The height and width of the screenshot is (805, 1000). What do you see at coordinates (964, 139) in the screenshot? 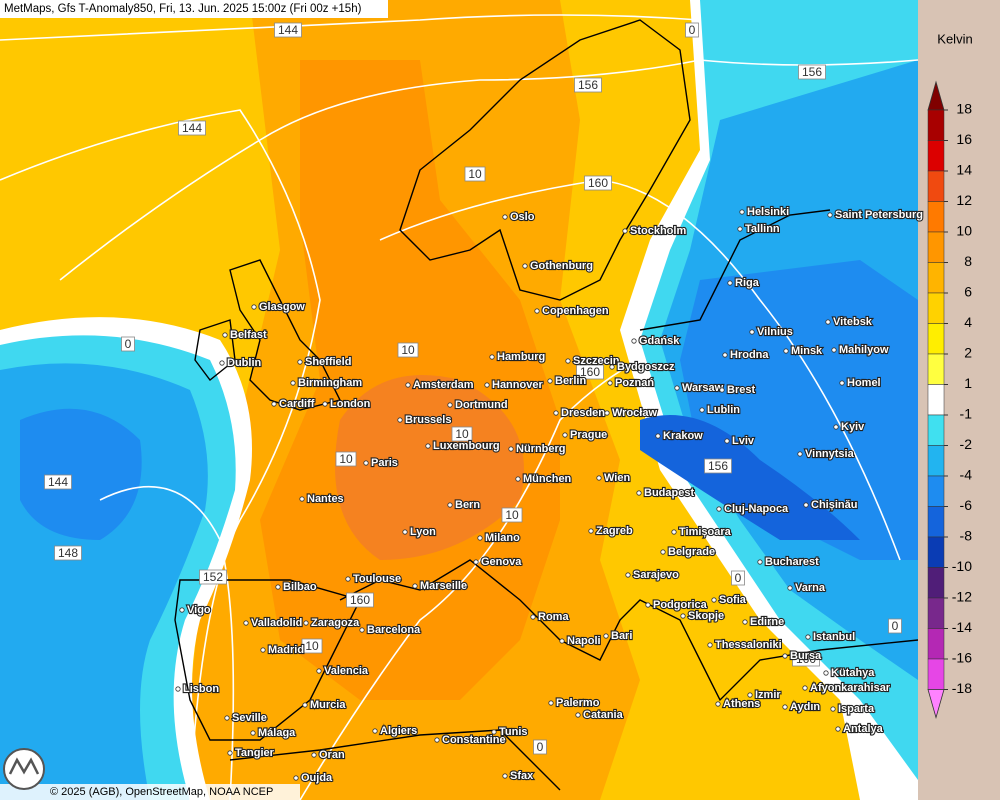
I see `legend-tick-label: 16` at bounding box center [964, 139].